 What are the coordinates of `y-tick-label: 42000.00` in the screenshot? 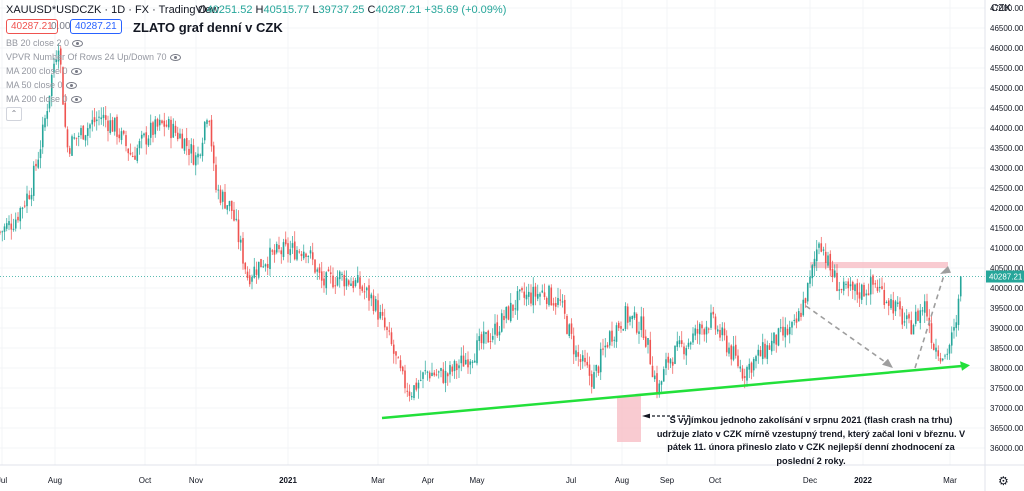 It's located at (1007, 208).